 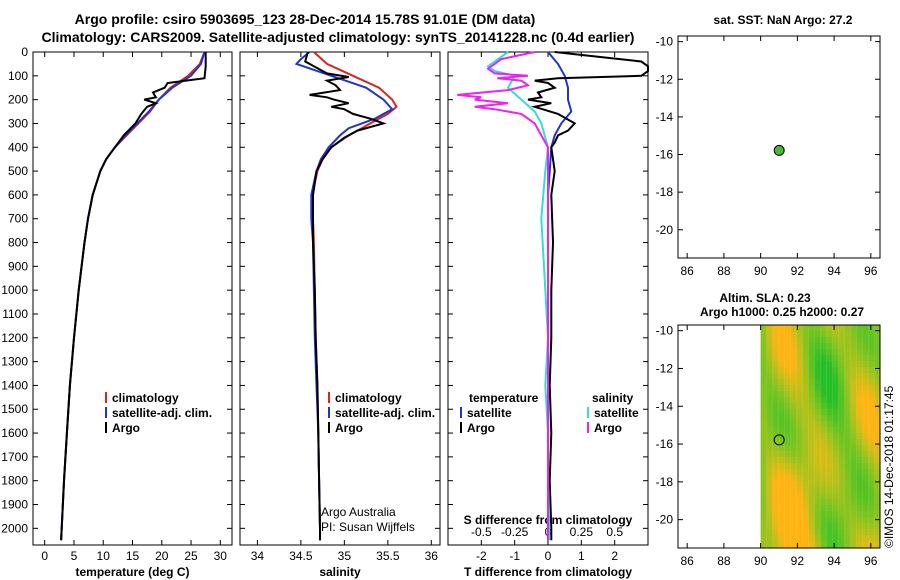 I want to click on x-tick-label: -1, so click(x=514, y=556).